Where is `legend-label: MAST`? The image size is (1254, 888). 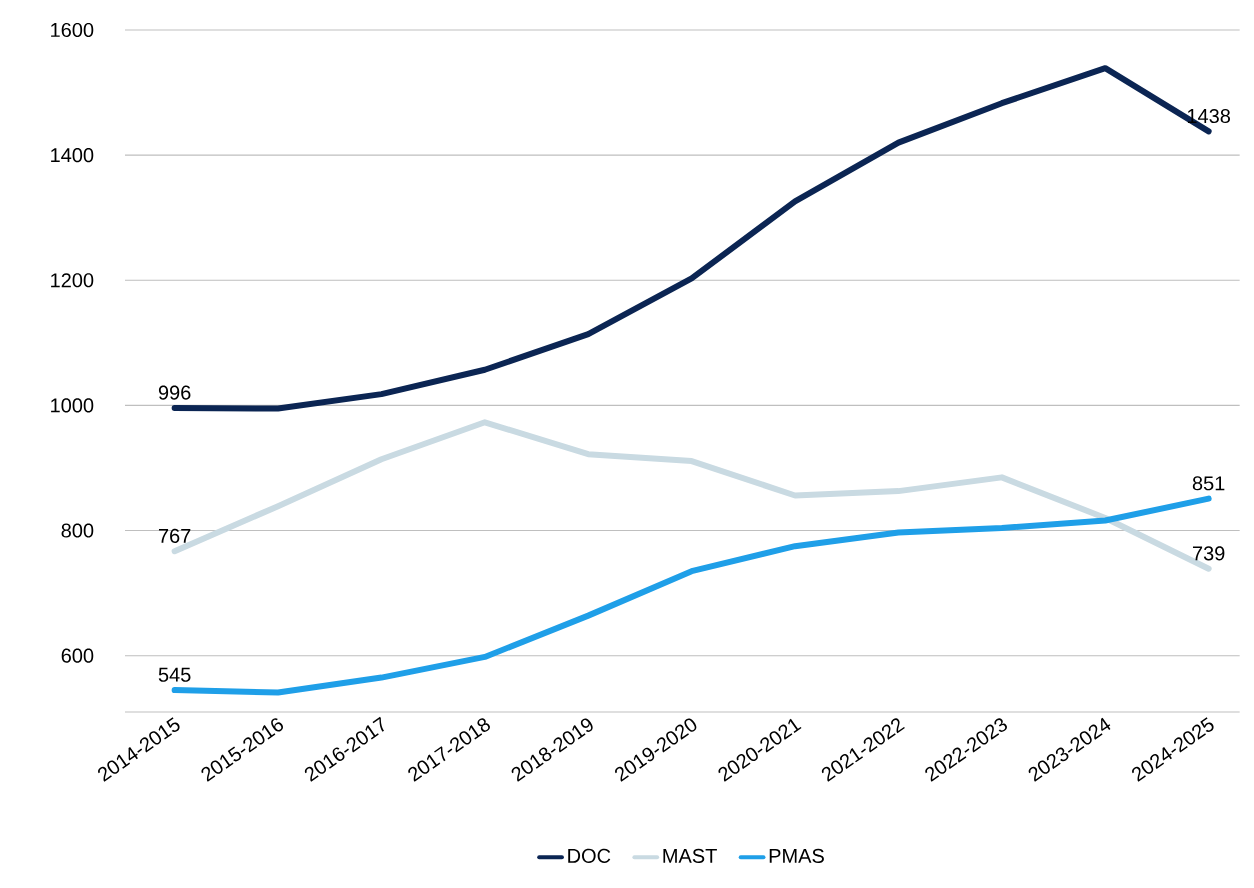
legend-label: MAST is located at coordinates (690, 855).